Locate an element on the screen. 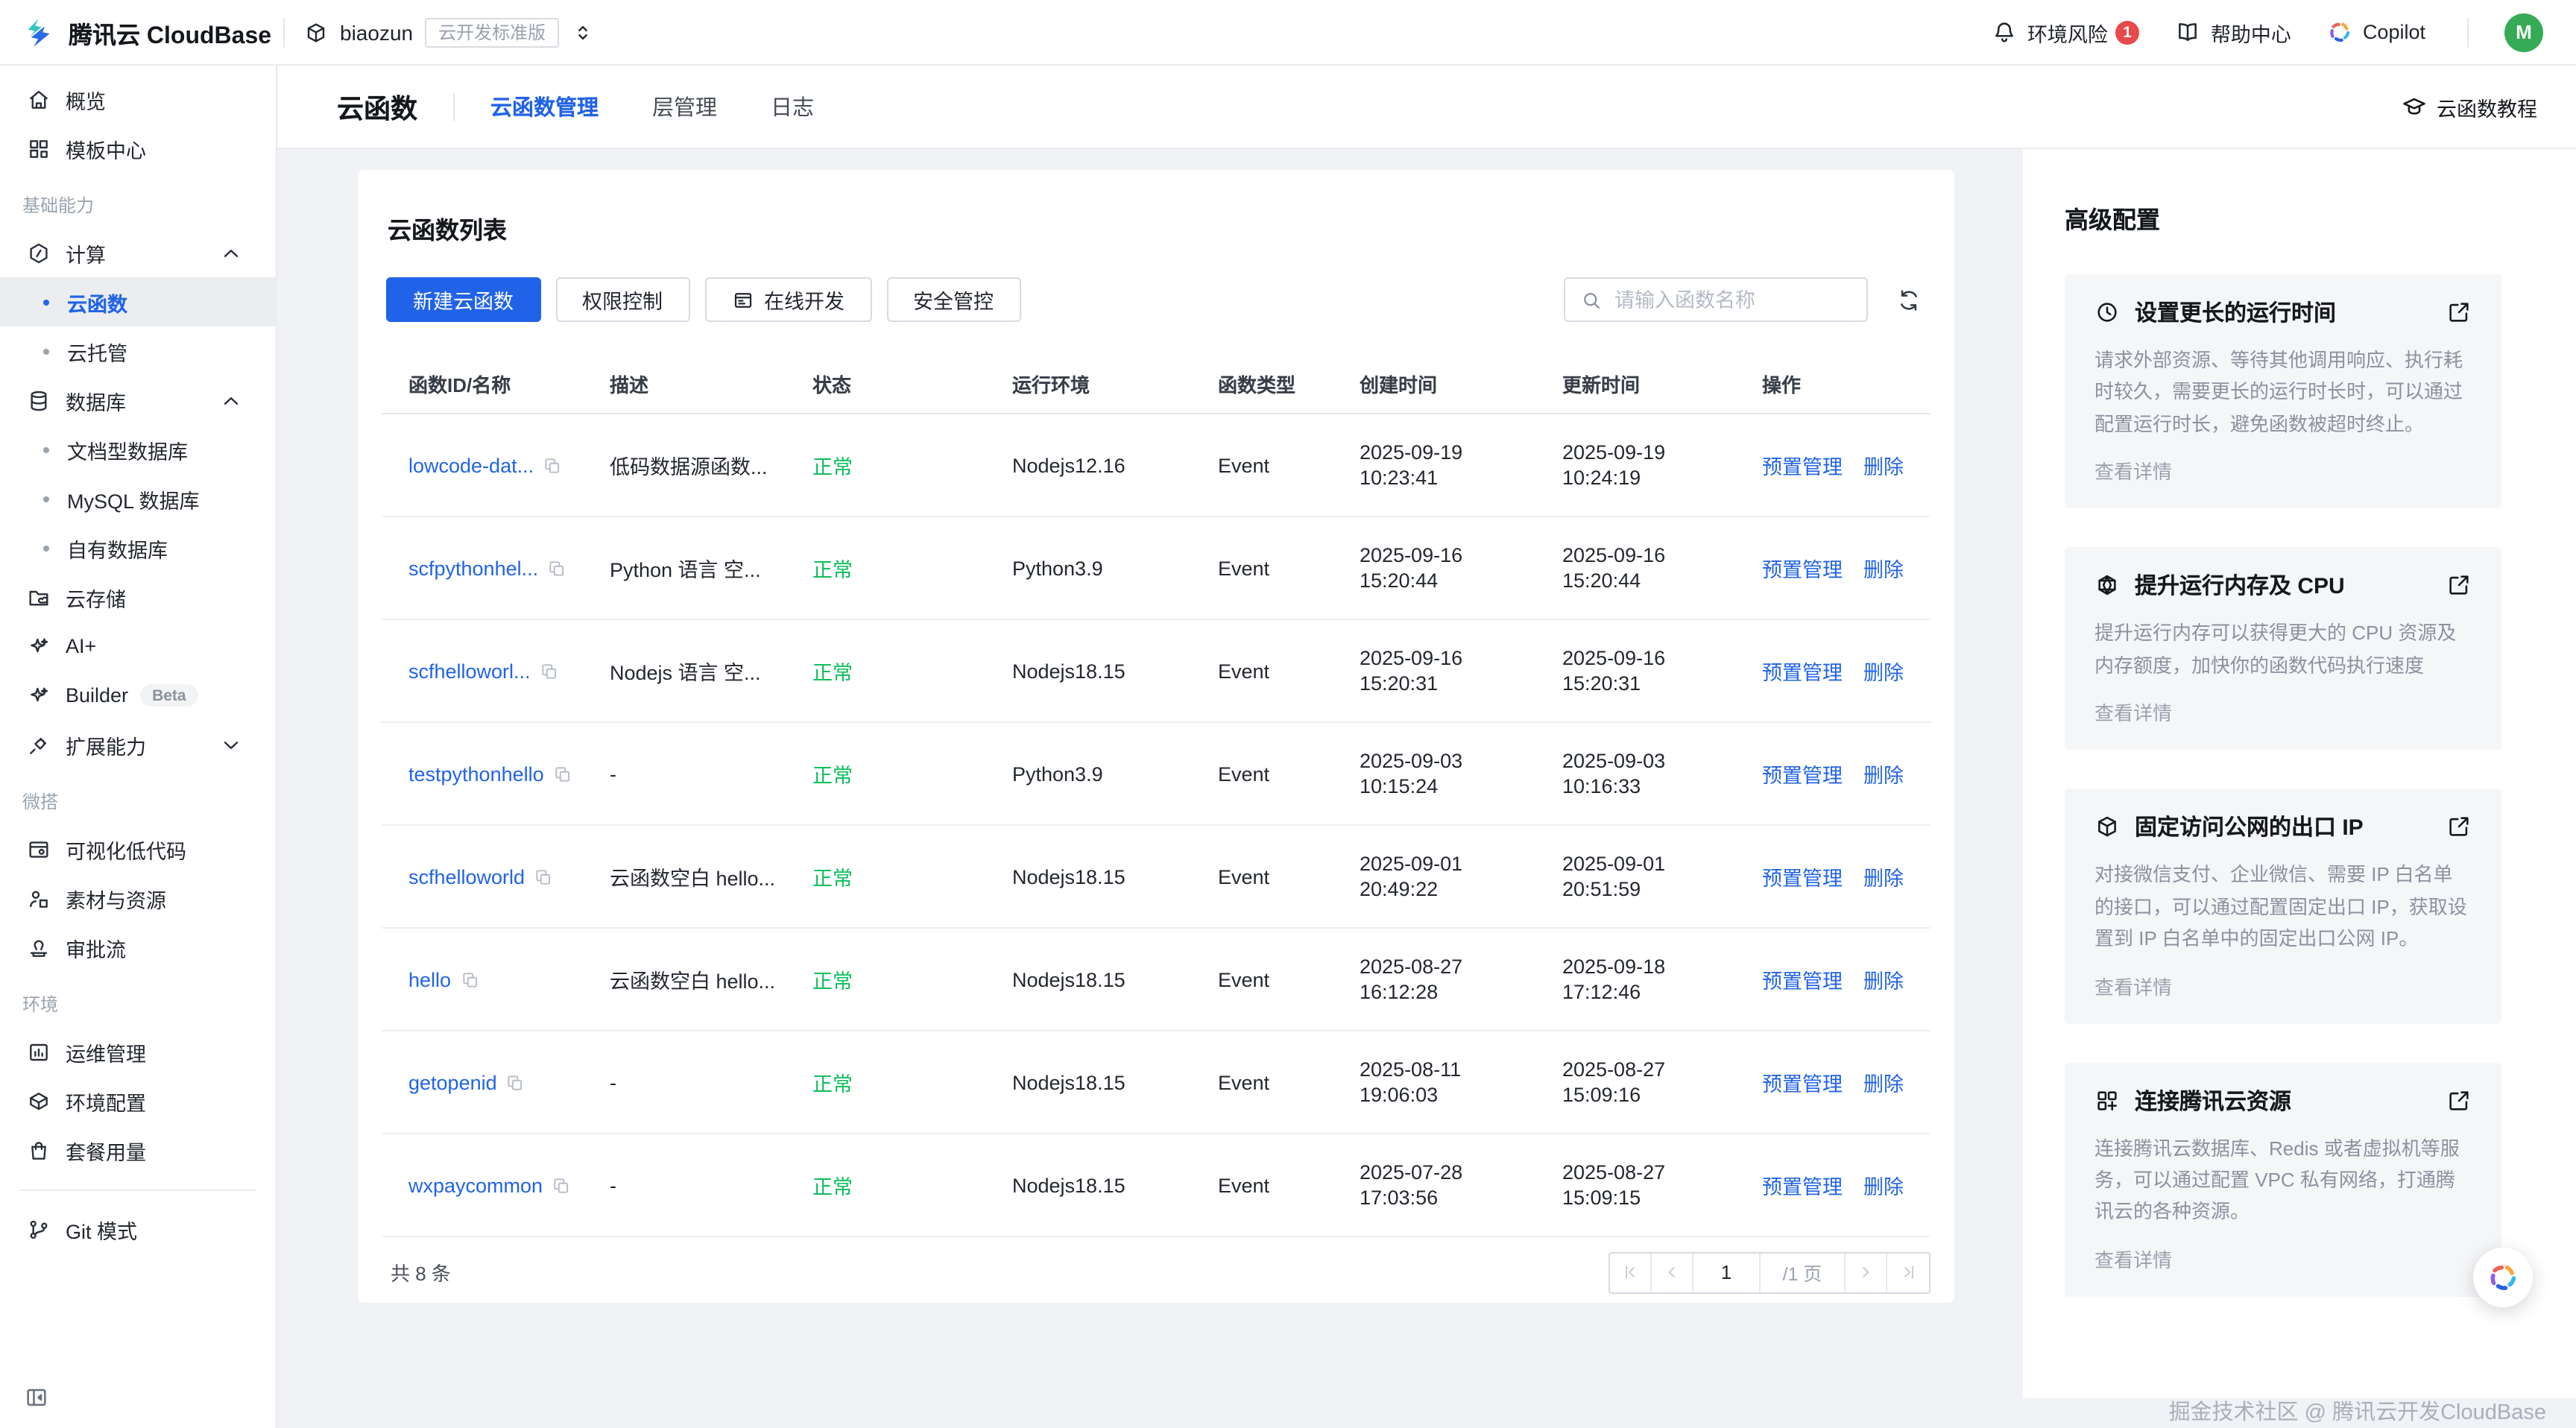  first-page-button is located at coordinates (1631, 1272).